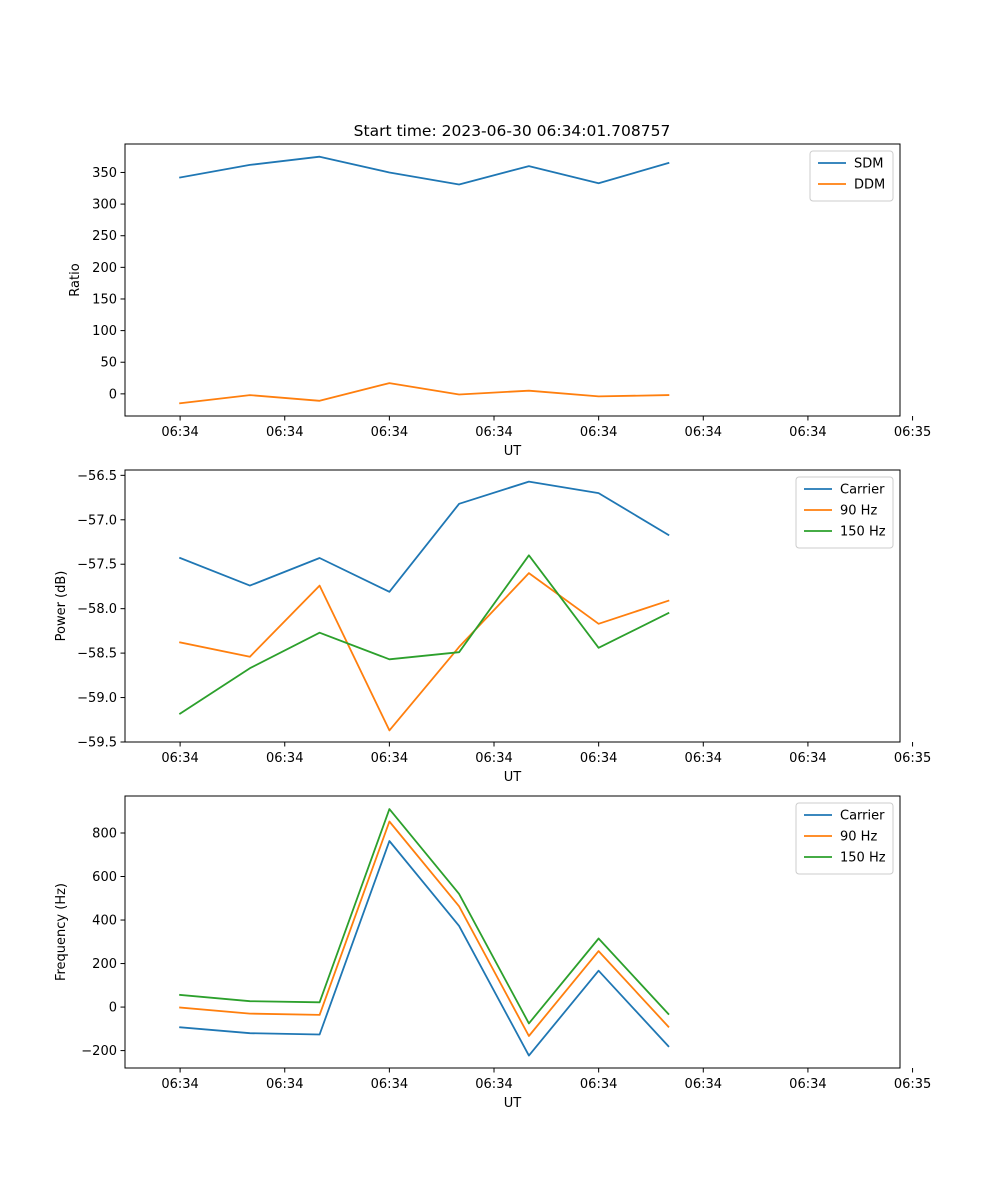 This screenshot has height=1200, width=1000. I want to click on y-tick-label: −58.0, so click(97, 609).